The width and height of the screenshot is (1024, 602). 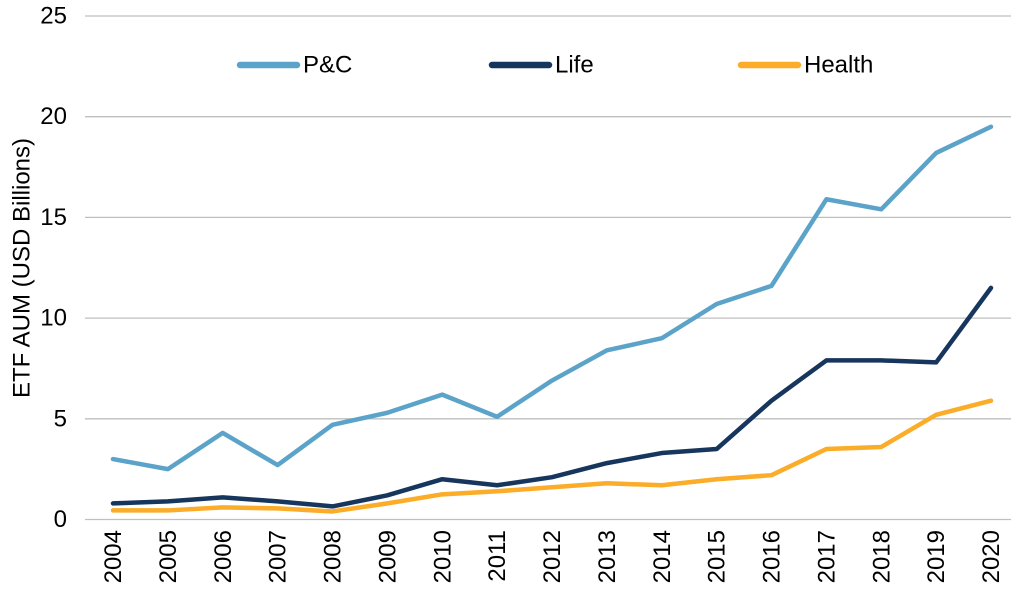 What do you see at coordinates (881, 556) in the screenshot?
I see `x-tick-label: 2018` at bounding box center [881, 556].